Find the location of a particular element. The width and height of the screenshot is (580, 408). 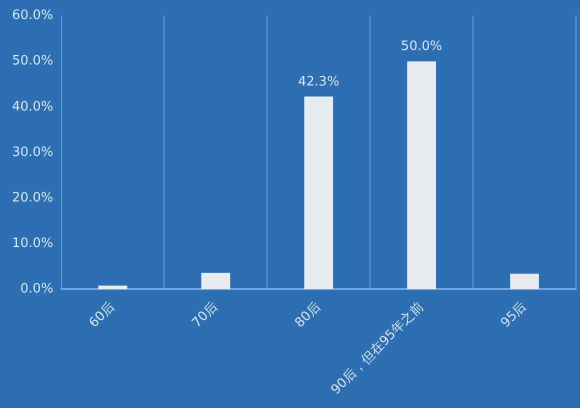

y-tick-label: 0.0% is located at coordinates (37, 289).